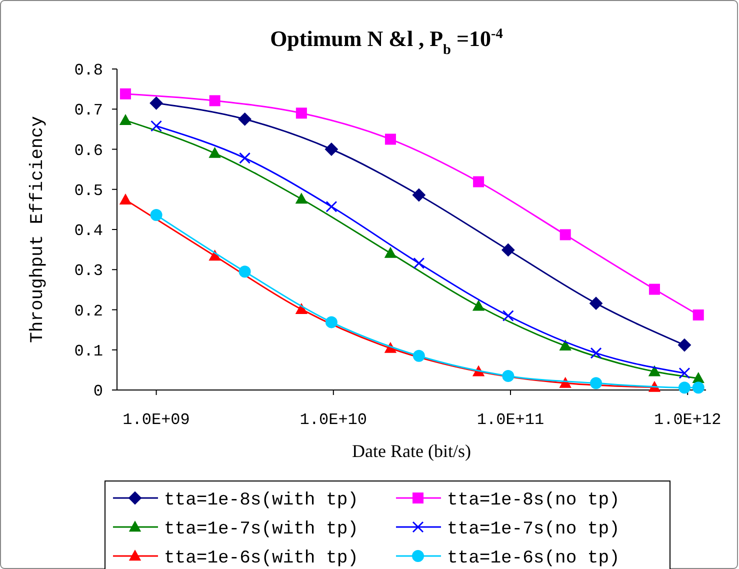  What do you see at coordinates (533, 500) in the screenshot?
I see `legend-label: tta=1e-8s(no tp)` at bounding box center [533, 500].